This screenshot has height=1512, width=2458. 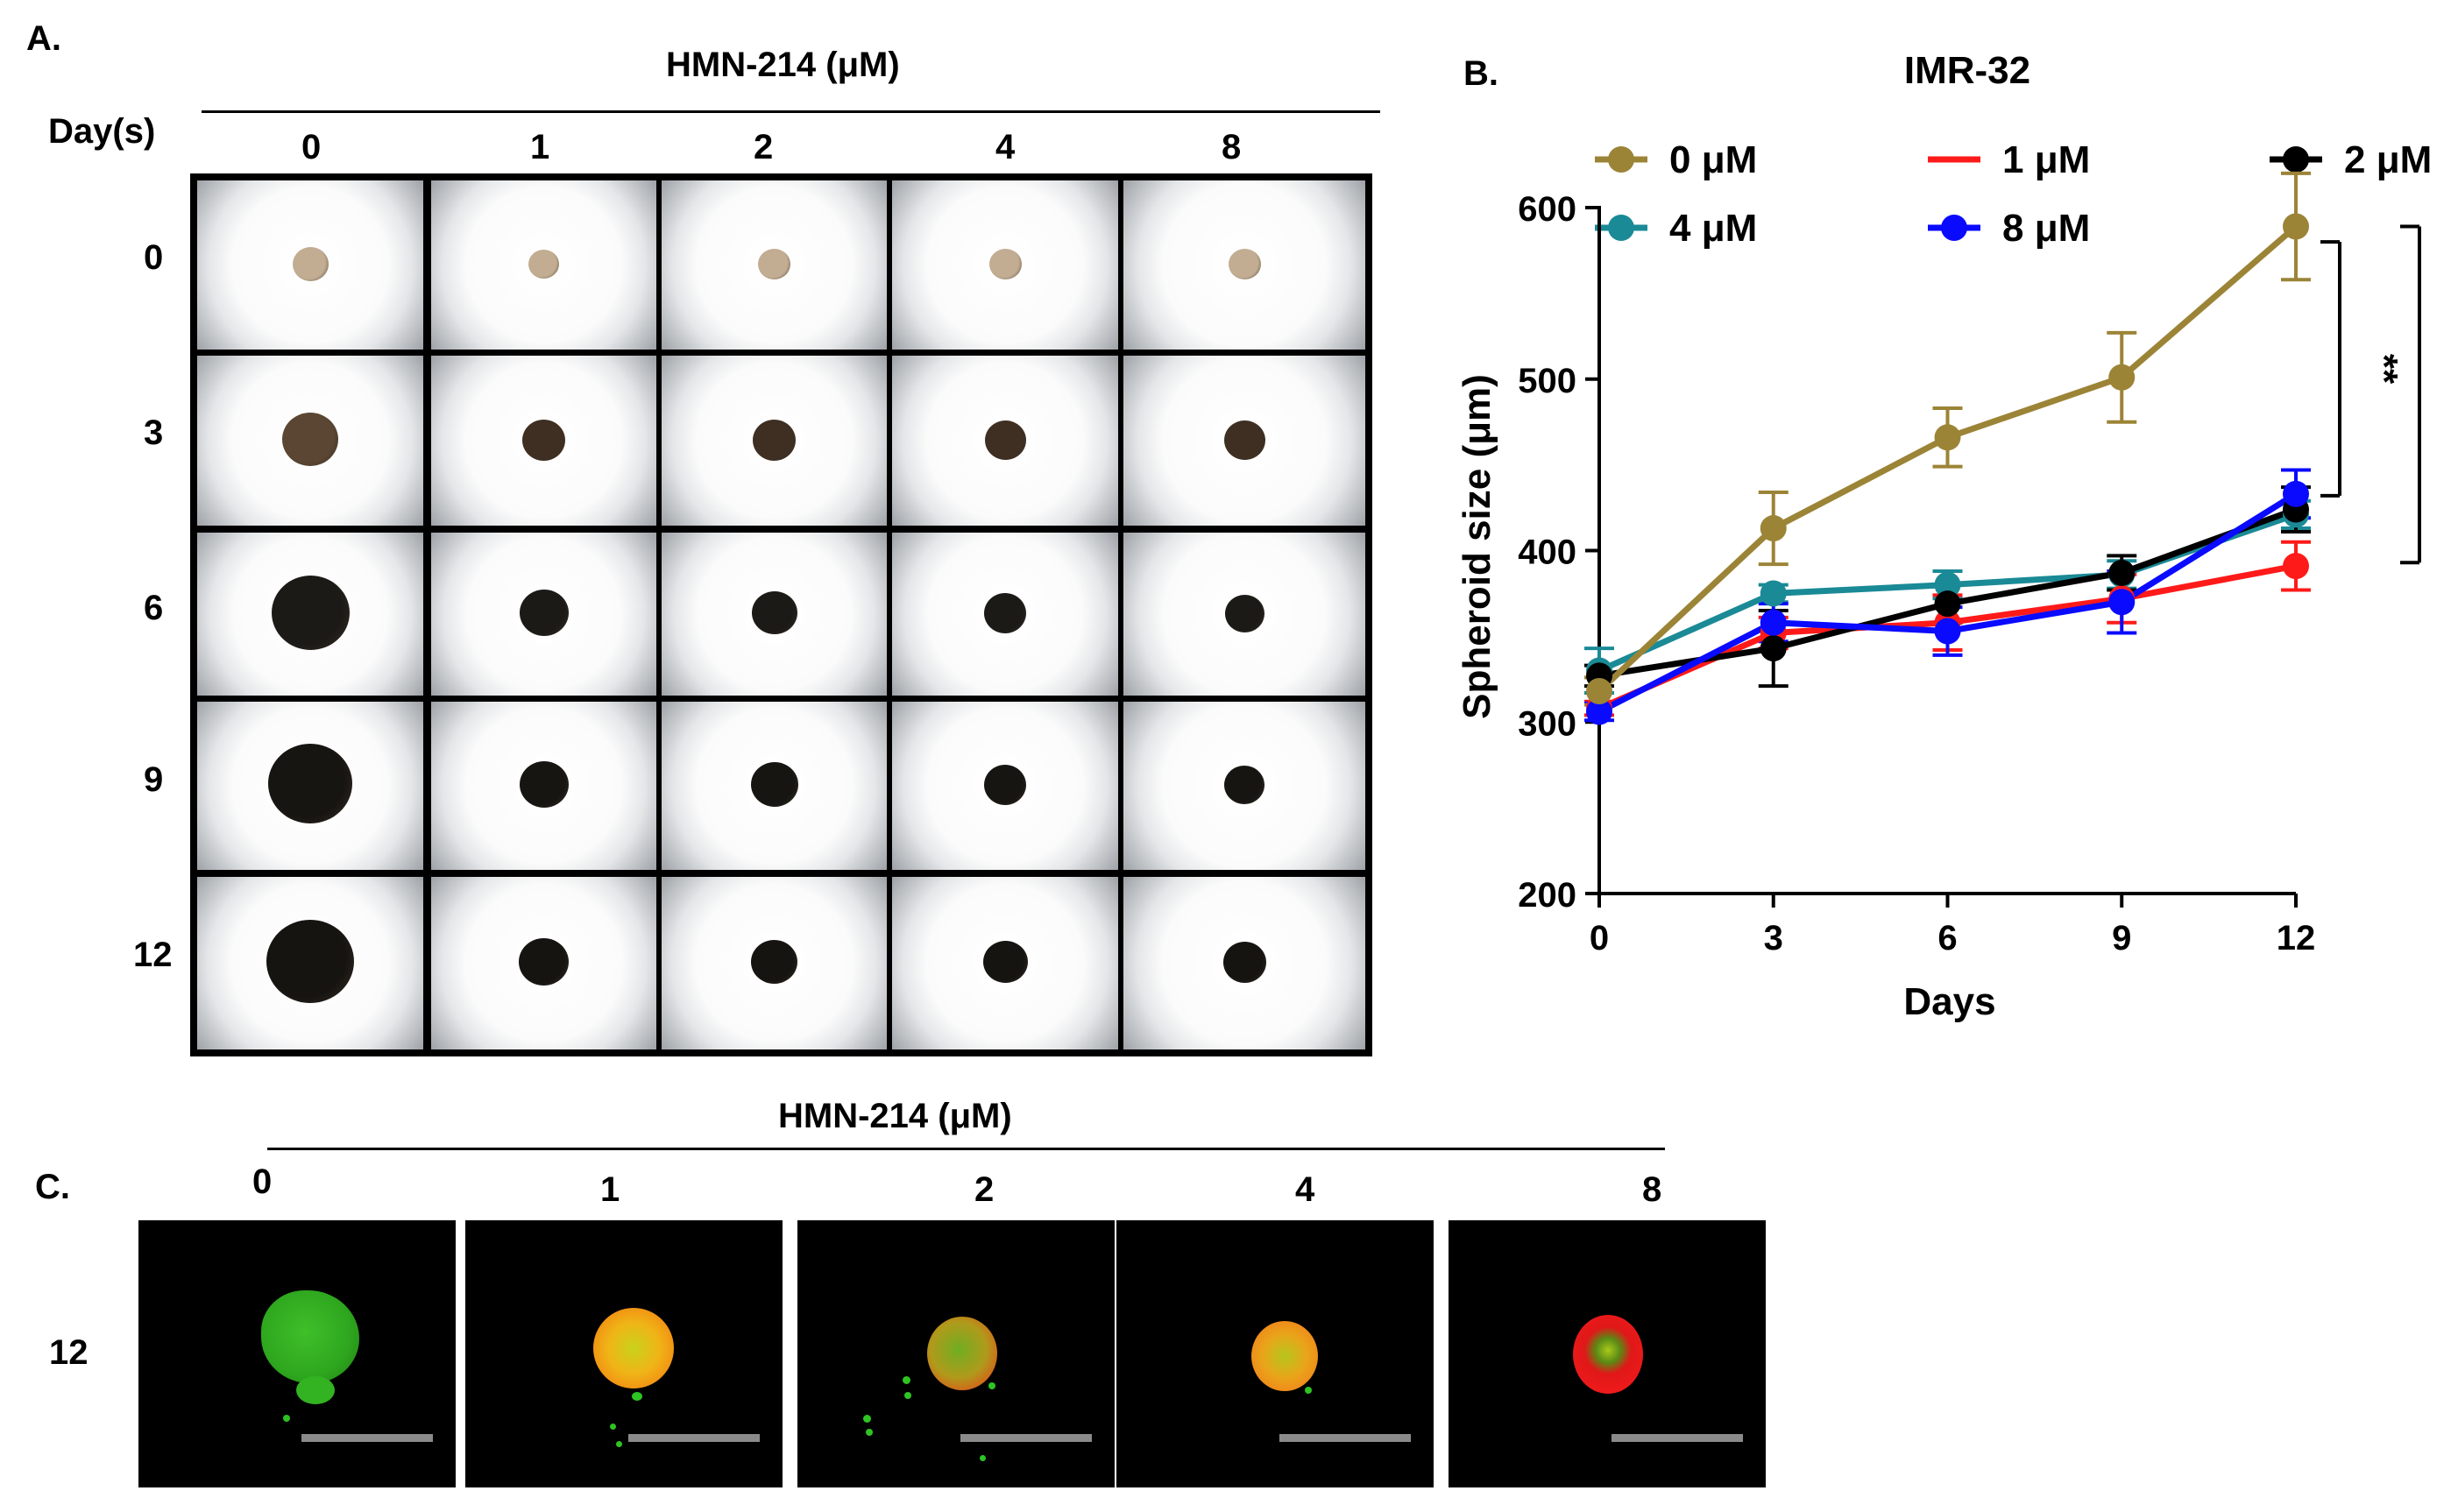 What do you see at coordinates (1284, 1356) in the screenshot?
I see `spheroid-orange` at bounding box center [1284, 1356].